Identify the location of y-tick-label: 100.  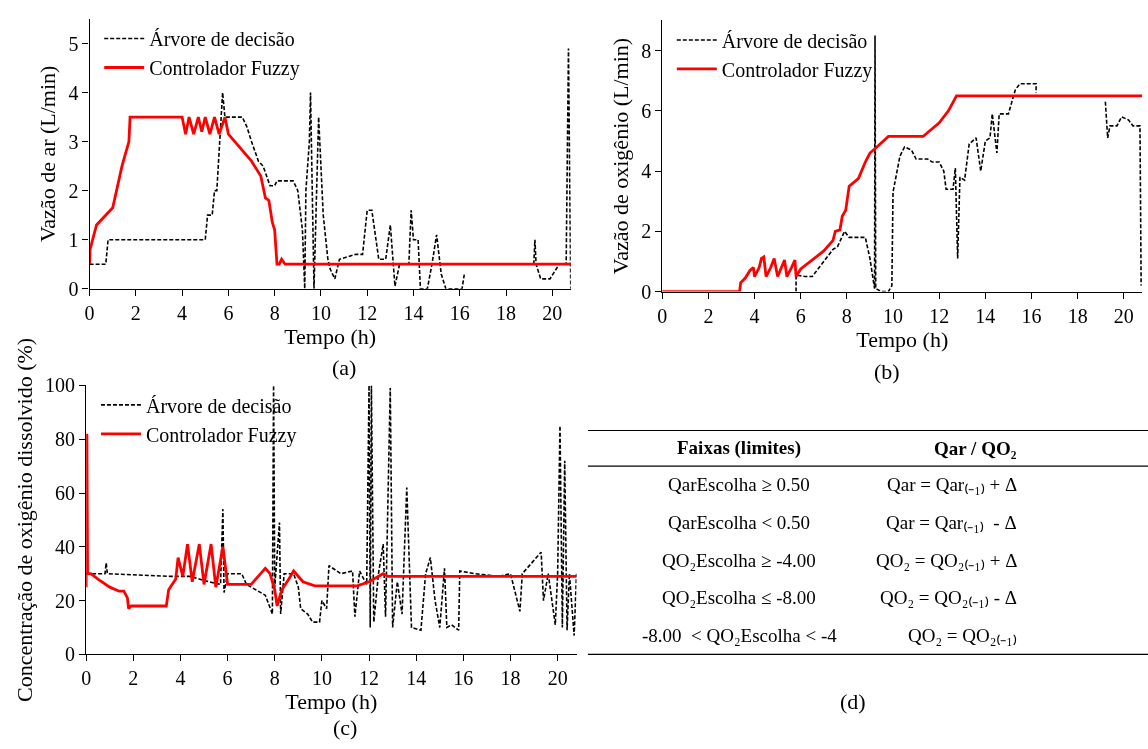
(60, 385).